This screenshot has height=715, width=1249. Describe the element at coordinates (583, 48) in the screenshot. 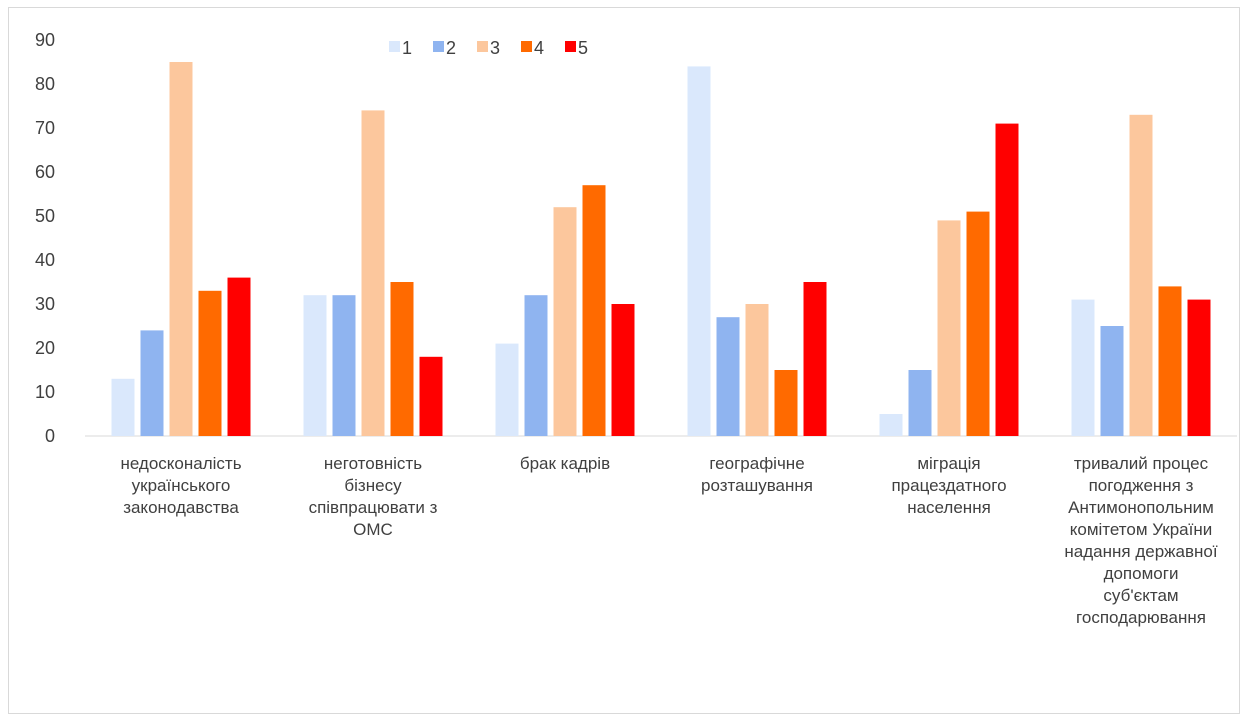

I see `legend-label-5: 5` at that location.